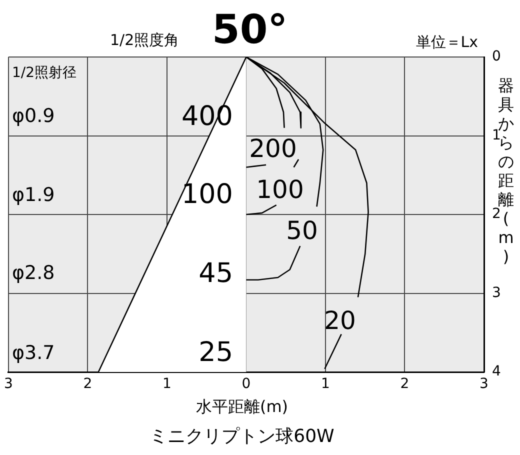 The height and width of the screenshot is (455, 520). I want to click on x-axis-title: 水平距離(m), so click(242, 406).